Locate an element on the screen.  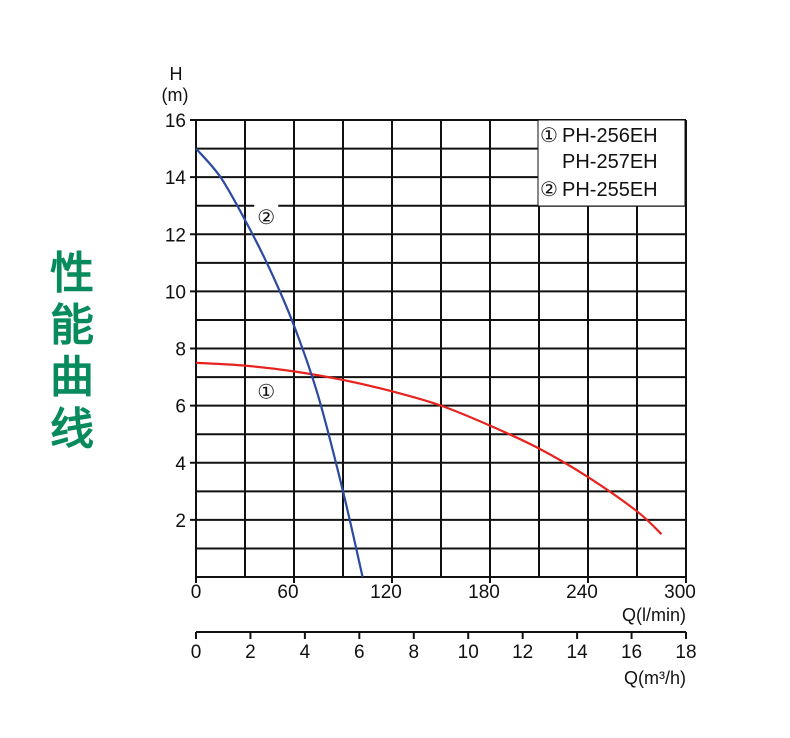
y-axis-label-unit: (m) is located at coordinates (175, 95).